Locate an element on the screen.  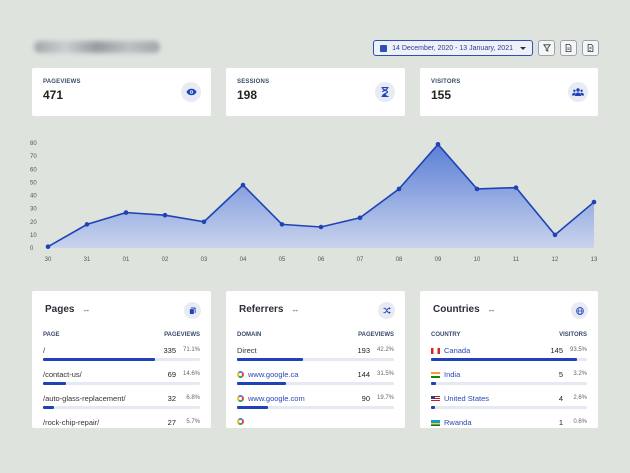
x-tick-label: 04 is located at coordinates (243, 260).